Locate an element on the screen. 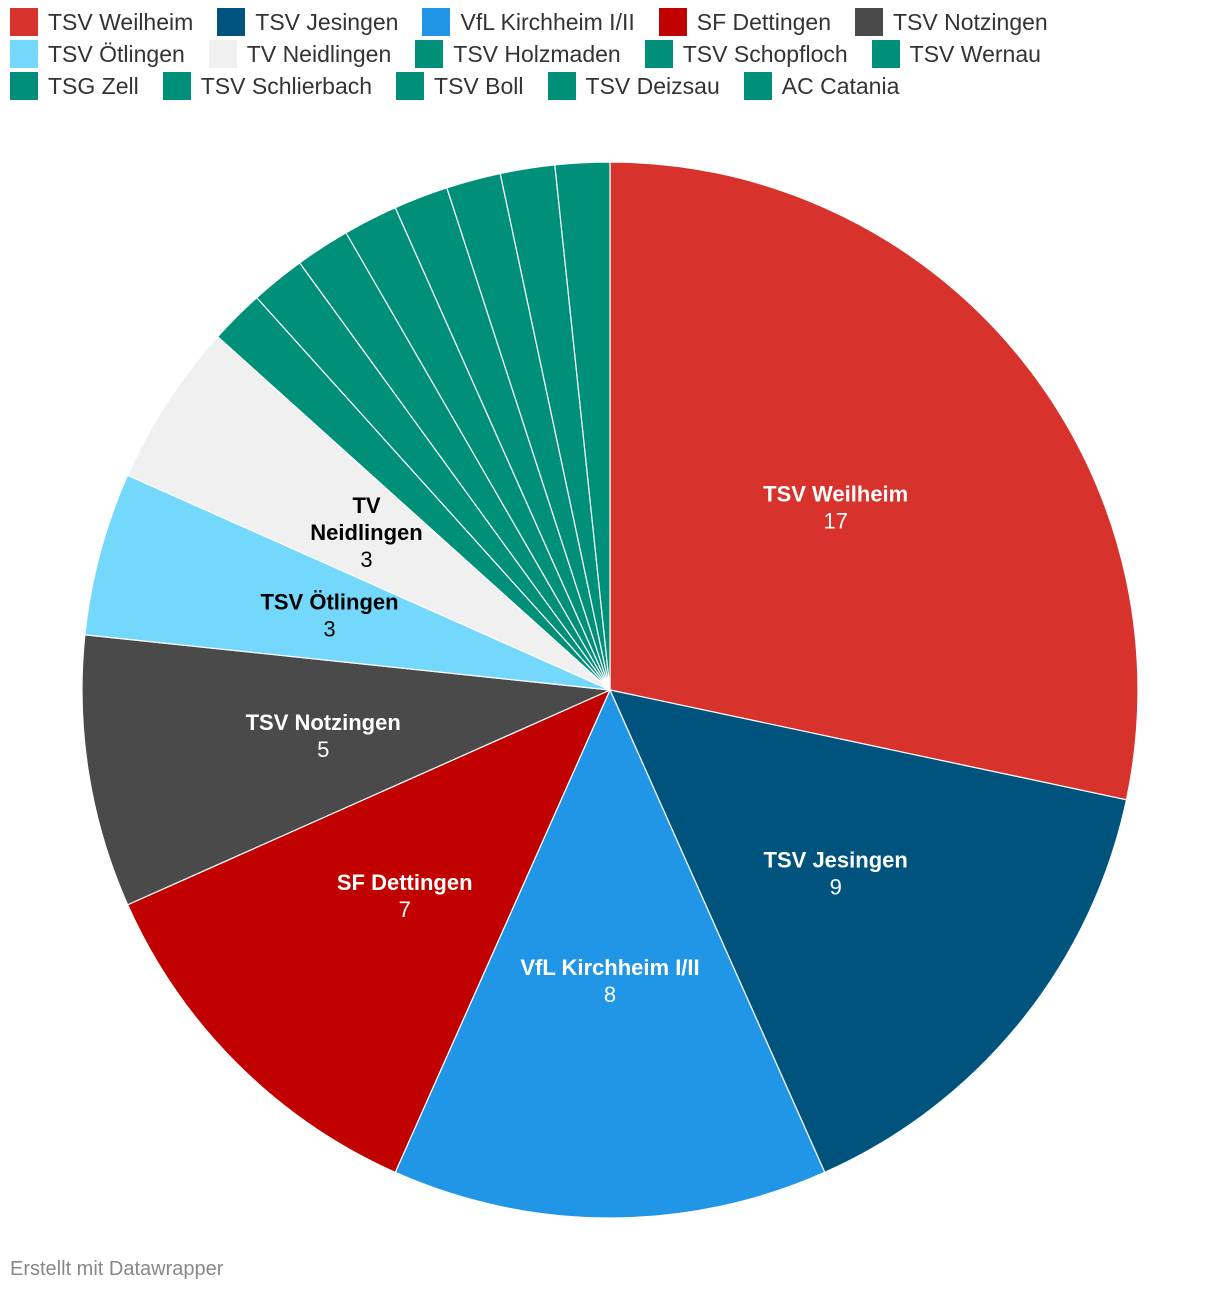 This screenshot has width=1220, height=1294. slice-label-name: TSV Weilheim is located at coordinates (835, 494).